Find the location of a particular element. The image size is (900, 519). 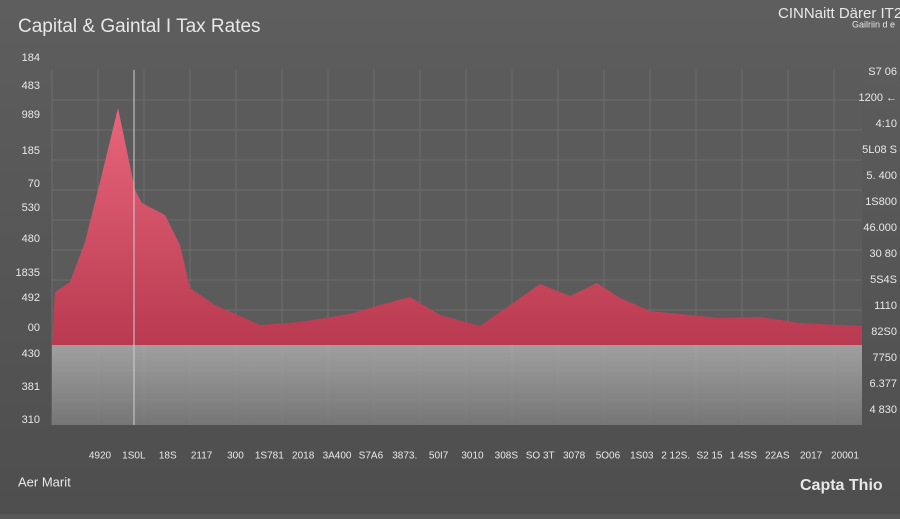

y-tick-label: 430 is located at coordinates (31, 354).